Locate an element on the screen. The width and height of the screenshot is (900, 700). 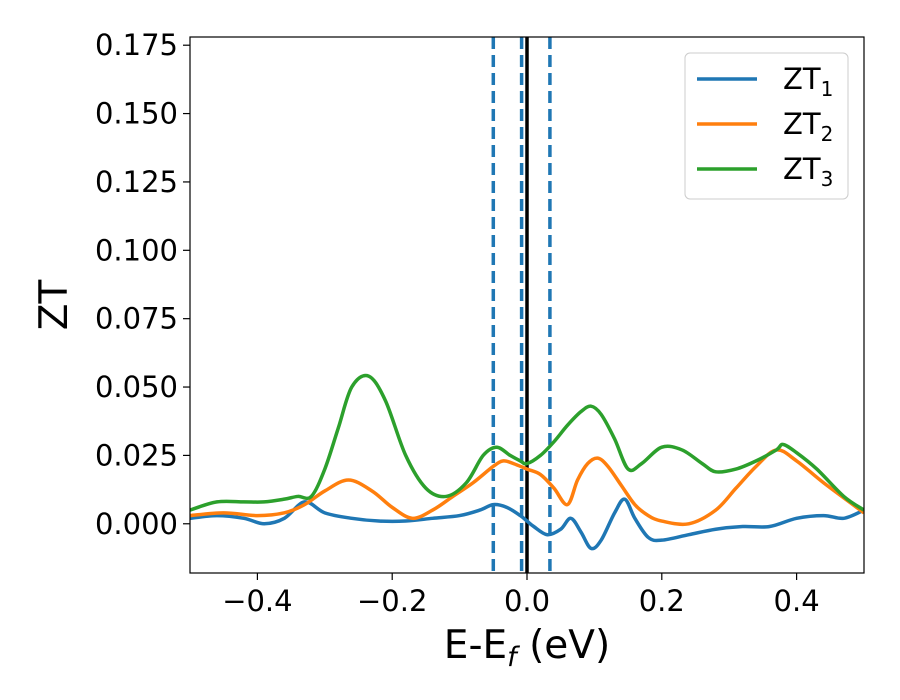
x-axis-title: E-Ef (eV) is located at coordinates (527, 648).